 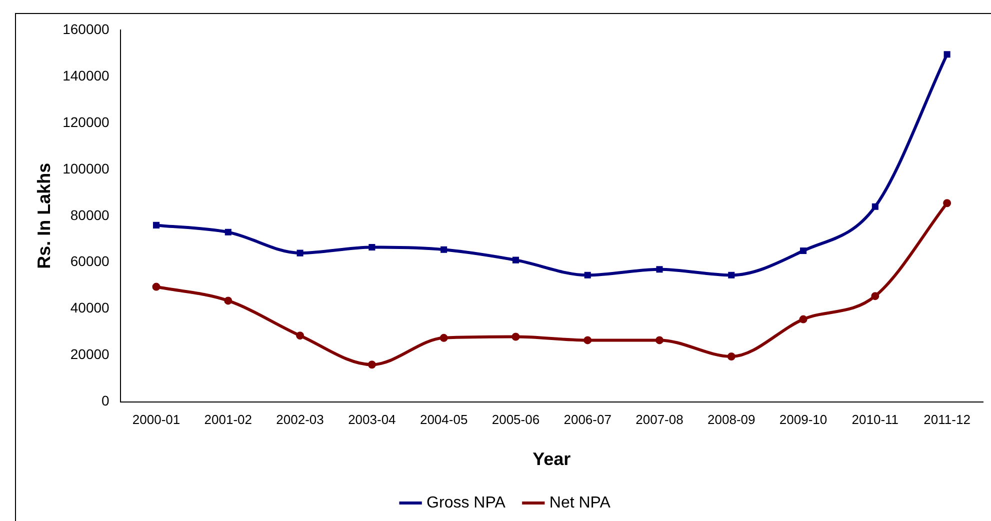 What do you see at coordinates (90, 214) in the screenshot?
I see `y-tick-label: 80000` at bounding box center [90, 214].